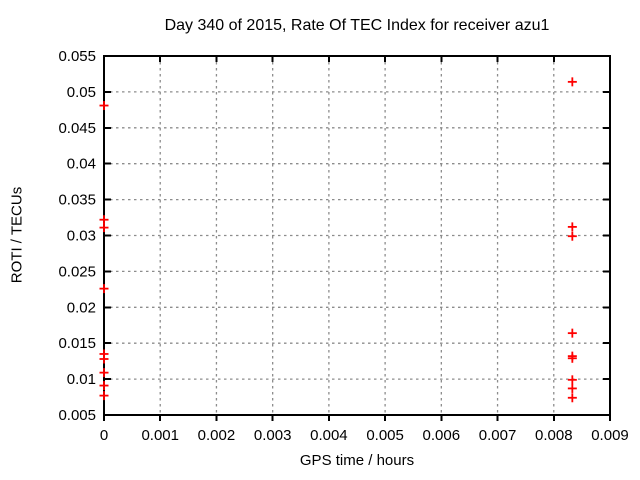 The height and width of the screenshot is (480, 640). I want to click on y-tick-label: 0.04, so click(81, 164).